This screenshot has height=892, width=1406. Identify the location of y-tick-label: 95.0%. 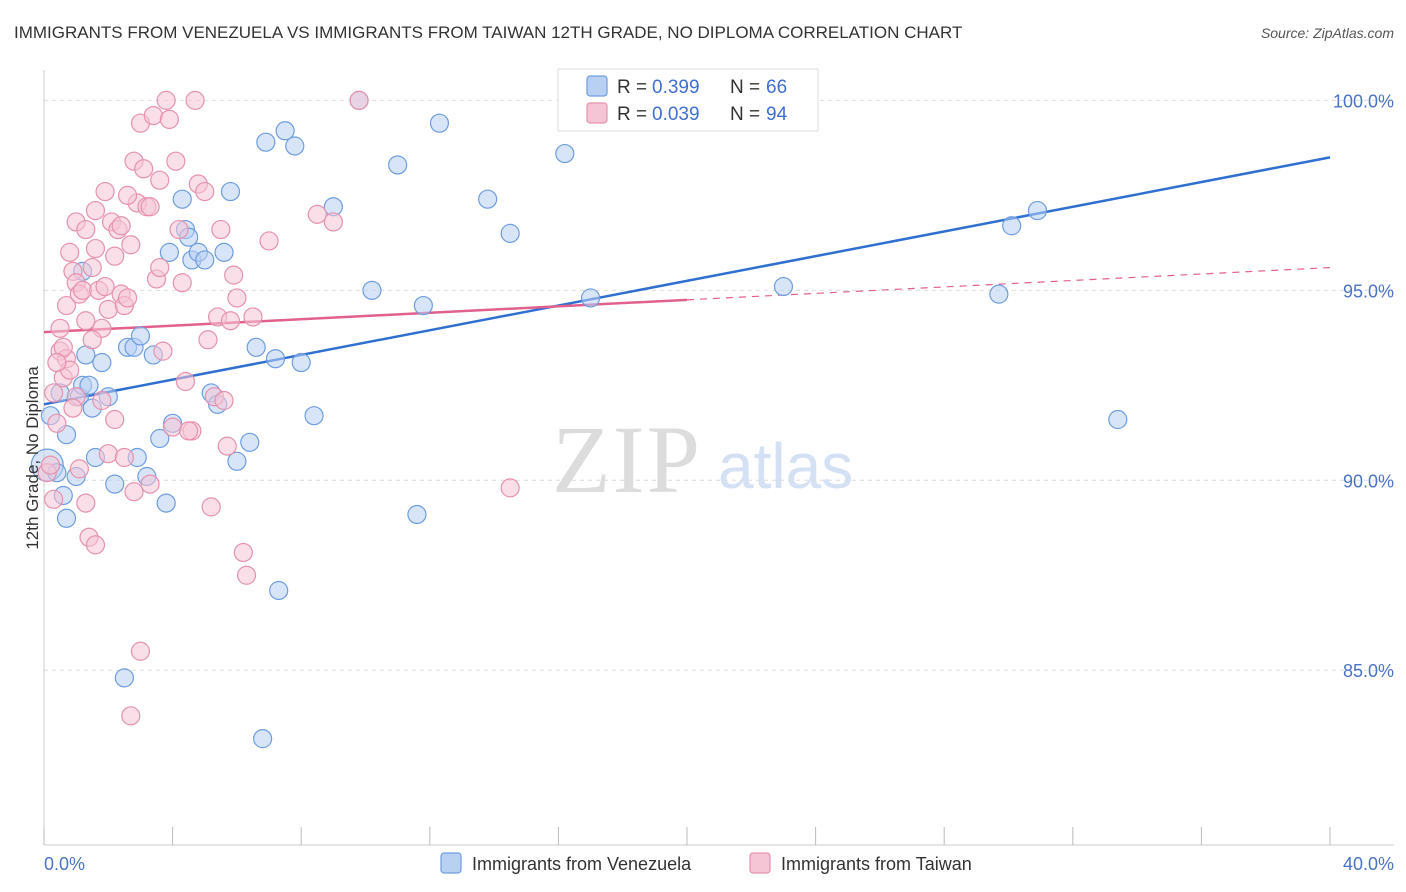
(1368, 291).